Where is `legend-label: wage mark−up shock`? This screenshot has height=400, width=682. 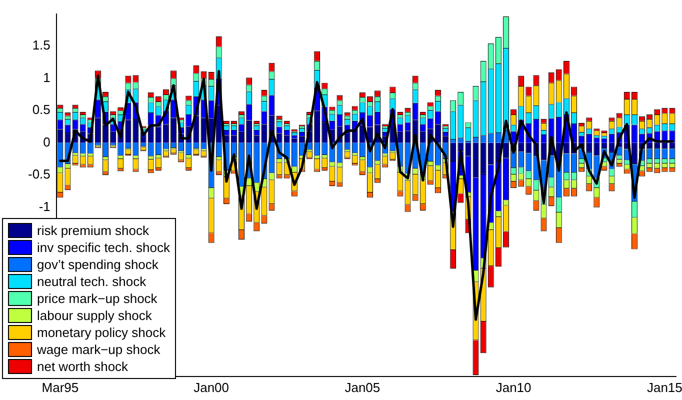 legend-label: wage mark−up shock is located at coordinates (98, 349).